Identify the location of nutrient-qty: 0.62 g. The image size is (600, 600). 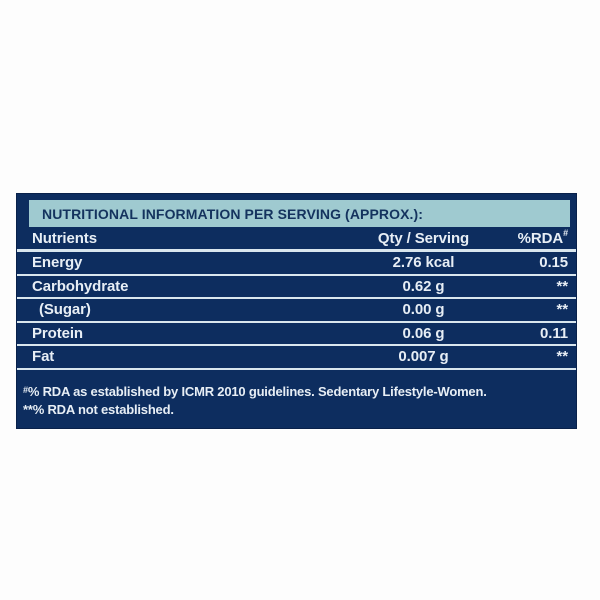
(423, 286).